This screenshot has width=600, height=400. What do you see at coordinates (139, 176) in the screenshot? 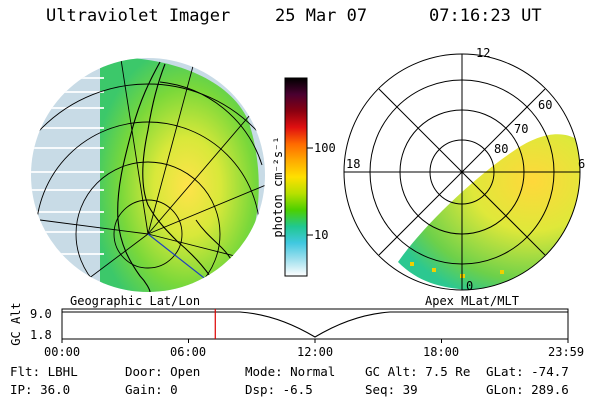
I see `coastline-west` at bounding box center [139, 176].